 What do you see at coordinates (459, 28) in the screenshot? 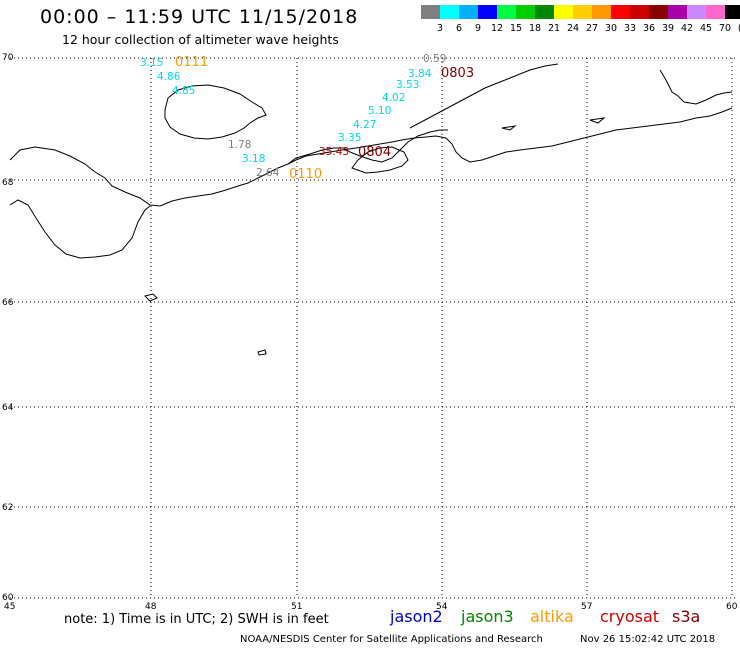
I see `scale-label: 6` at bounding box center [459, 28].